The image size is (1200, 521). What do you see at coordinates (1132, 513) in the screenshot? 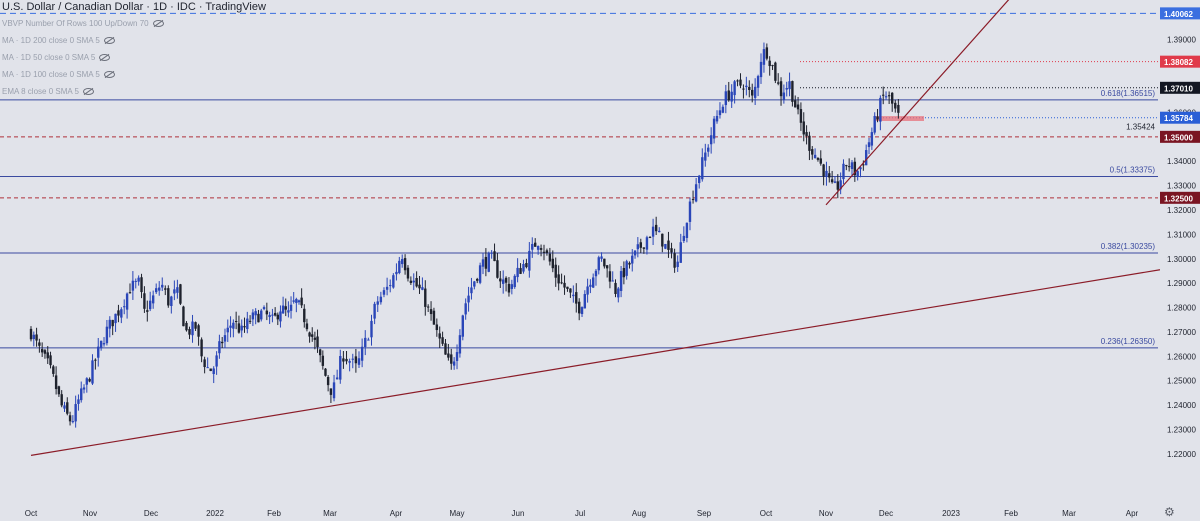
I see `x-tick-label: Apr` at bounding box center [1132, 513].